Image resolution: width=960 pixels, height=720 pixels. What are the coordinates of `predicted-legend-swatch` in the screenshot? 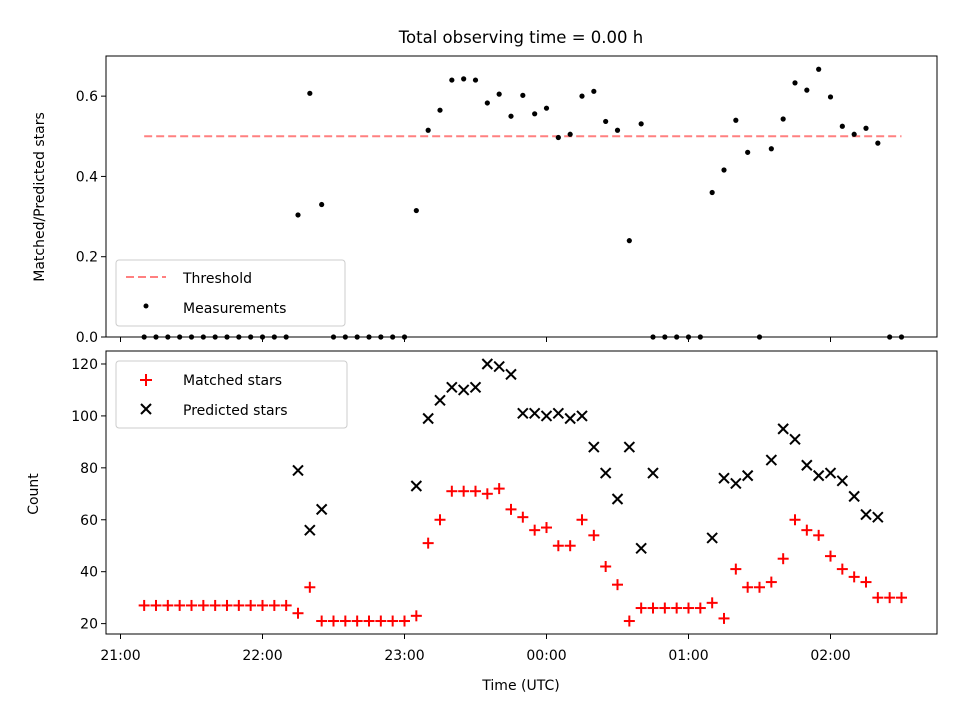 It's located at (146, 409).